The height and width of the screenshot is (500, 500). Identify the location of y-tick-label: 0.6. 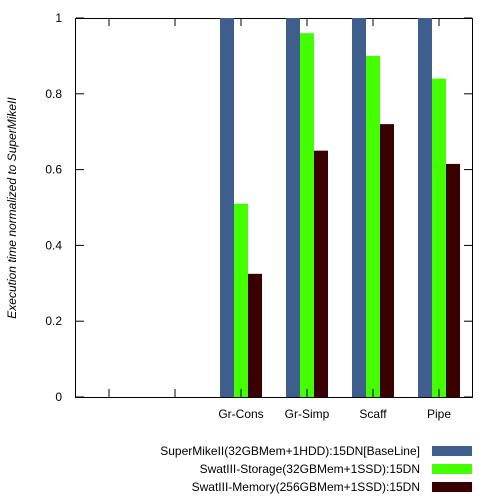
(53, 170).